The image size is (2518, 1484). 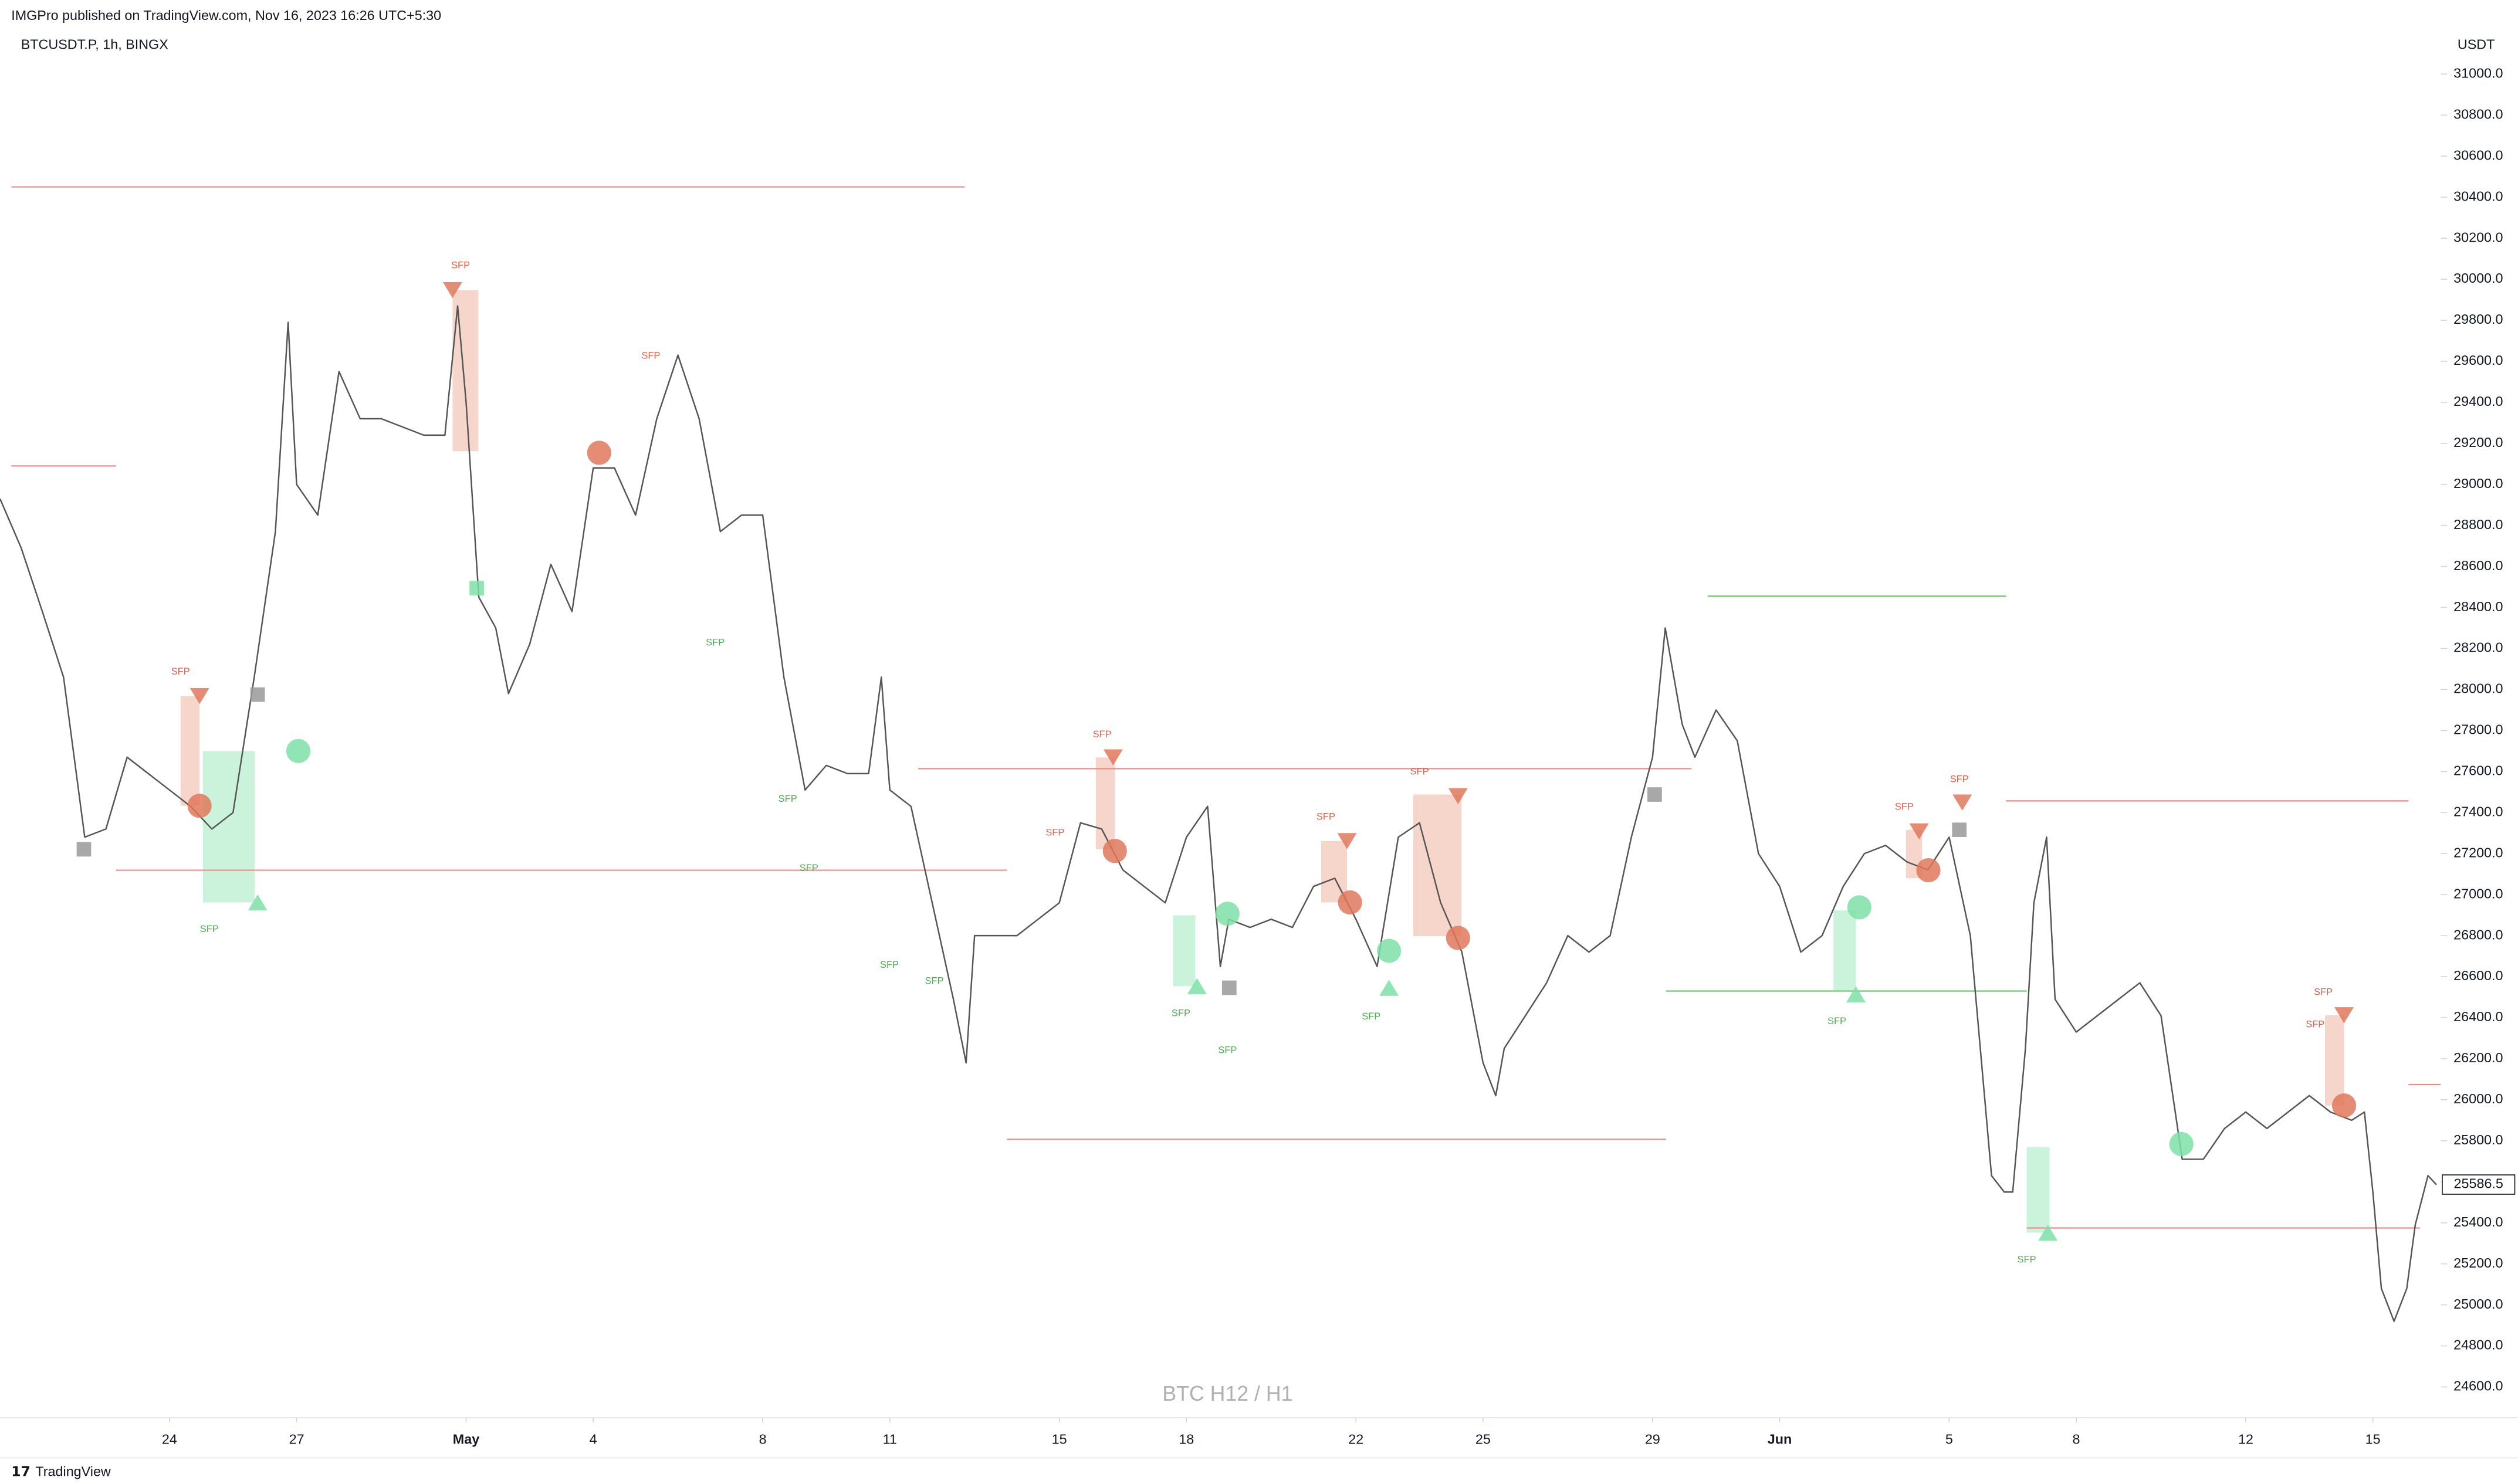 I want to click on y-tick-label: 27600.0, so click(x=2478, y=770).